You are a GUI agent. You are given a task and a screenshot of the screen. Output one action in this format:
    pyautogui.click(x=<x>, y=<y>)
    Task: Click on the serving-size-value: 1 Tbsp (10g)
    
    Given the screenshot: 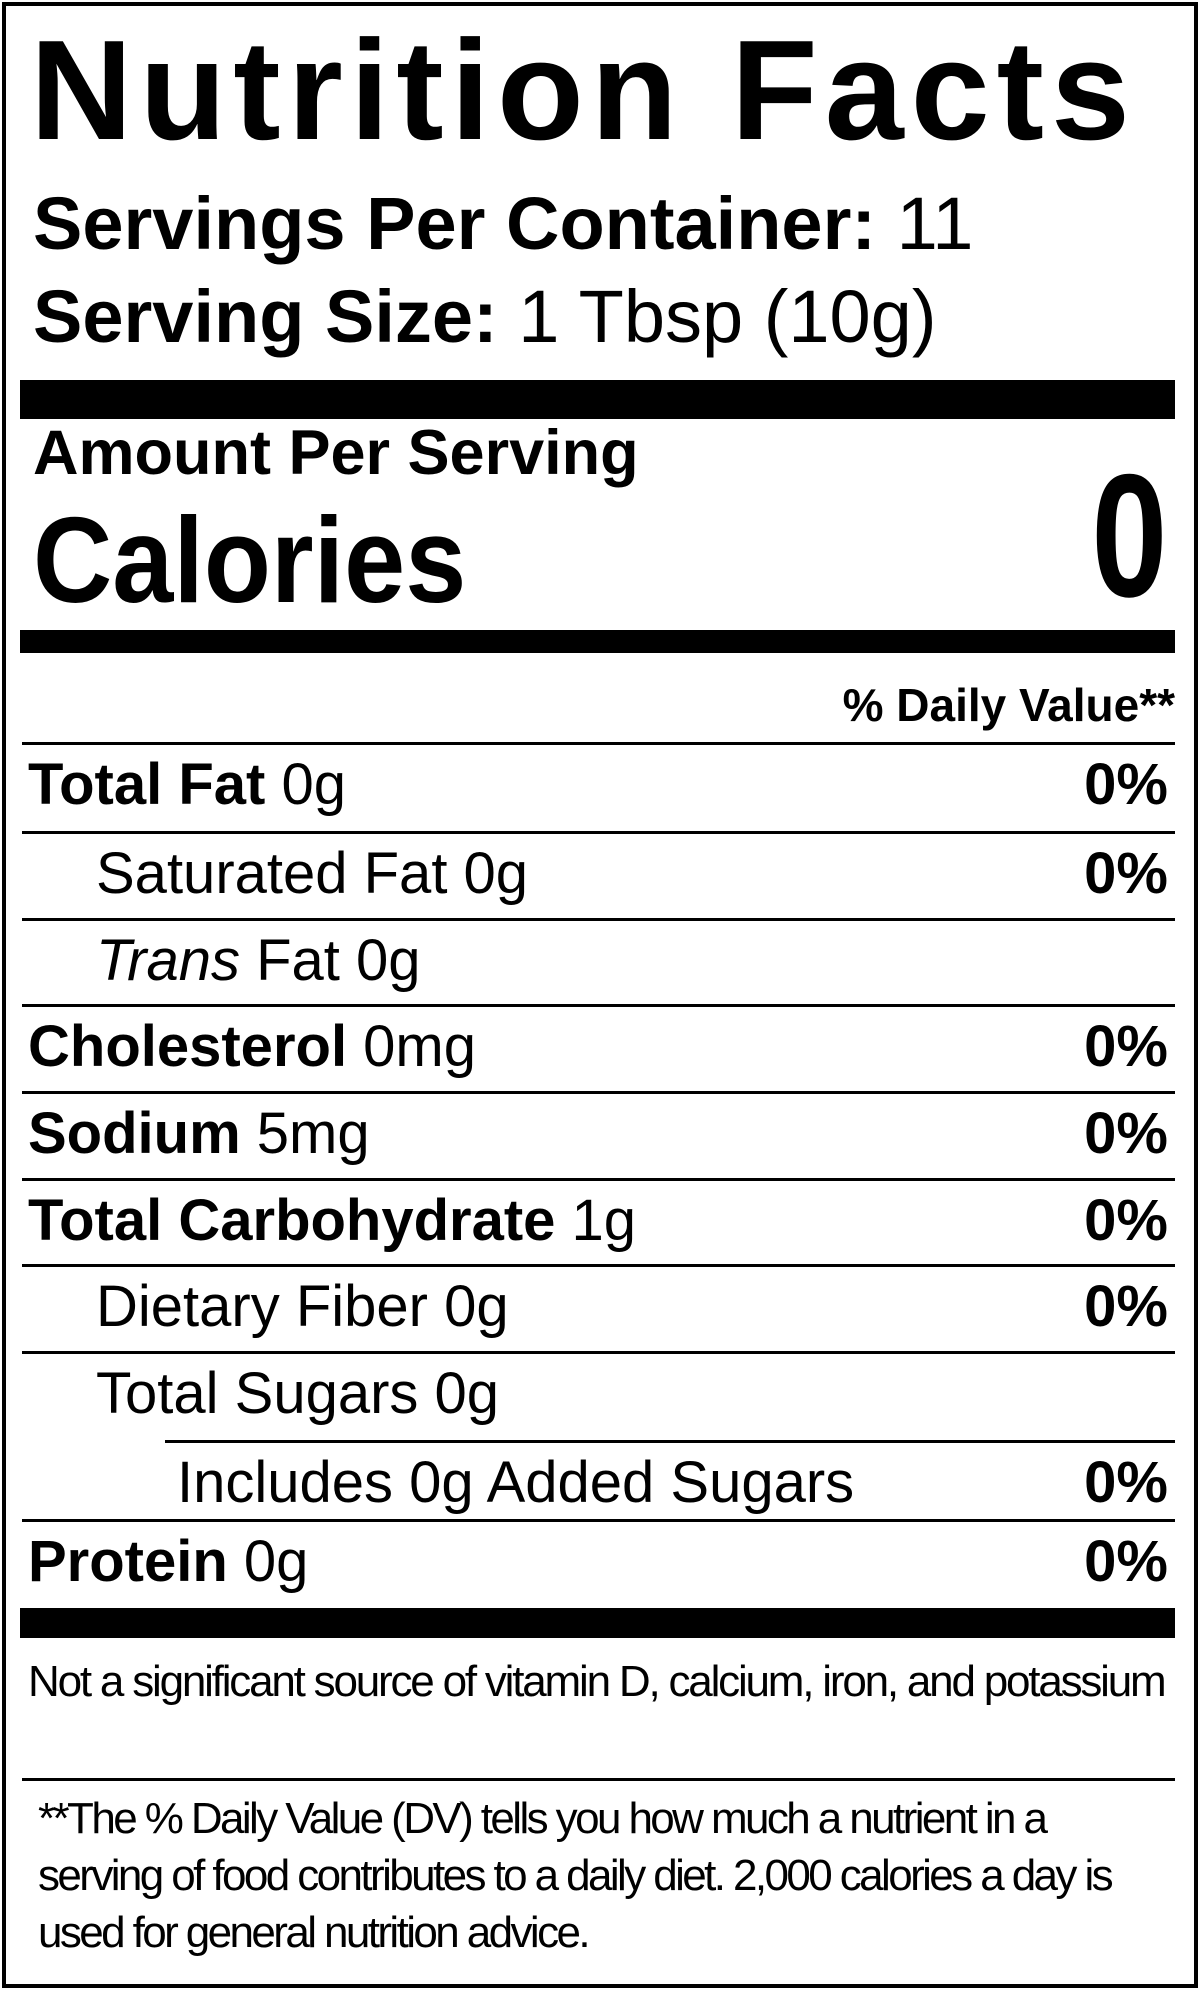 What is the action you would take?
    pyautogui.click(x=727, y=316)
    